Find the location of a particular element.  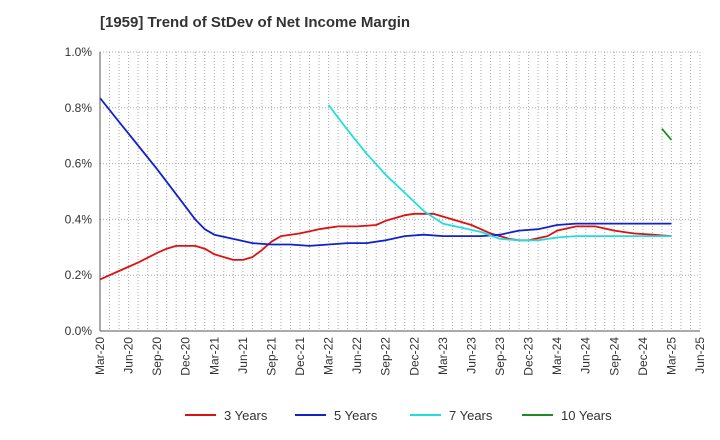

legend-label: 3 Years is located at coordinates (246, 415).